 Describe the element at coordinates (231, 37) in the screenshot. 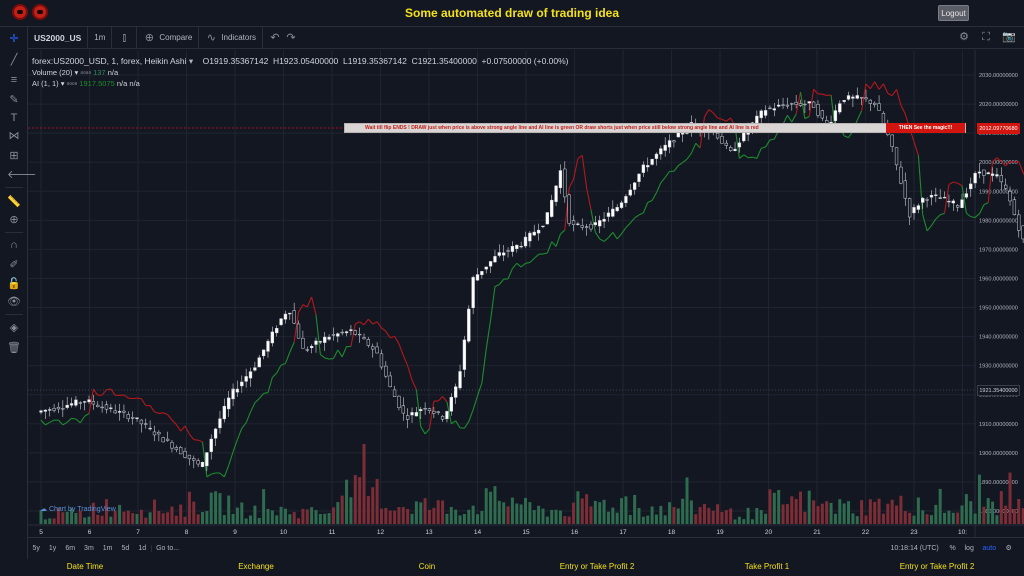

I see `indicators-button: ∿ Indicators` at that location.